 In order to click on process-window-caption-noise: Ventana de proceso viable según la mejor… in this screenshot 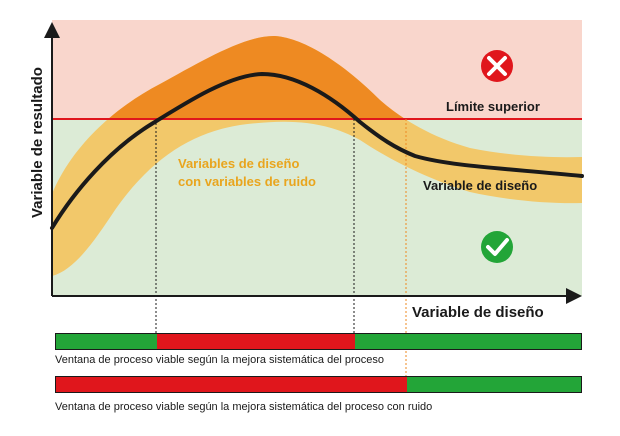, I will do `click(244, 407)`.